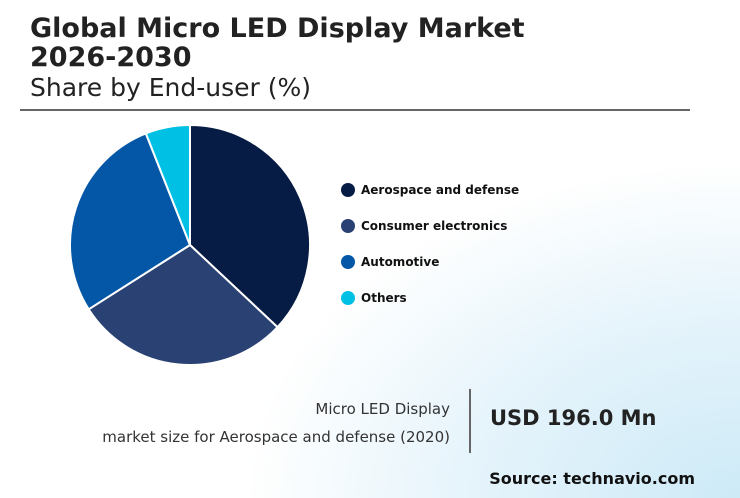 Image resolution: width=740 pixels, height=498 pixels. What do you see at coordinates (573, 418) in the screenshot?
I see `stat-value: USD 196.0 Mn` at bounding box center [573, 418].